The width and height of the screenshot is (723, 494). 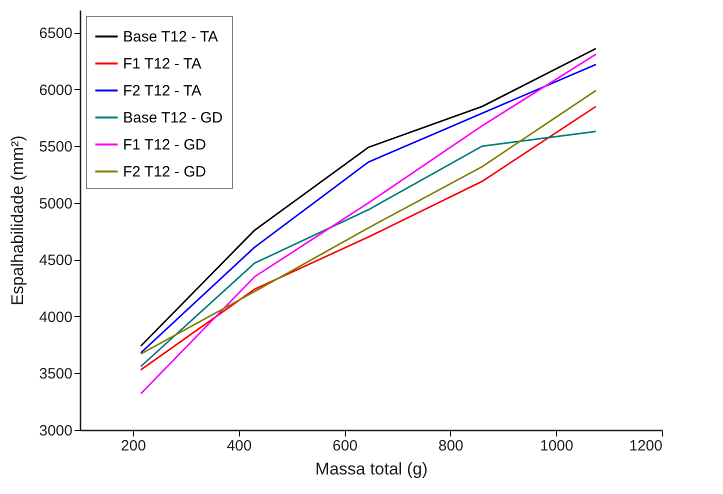 What do you see at coordinates (162, 64) in the screenshot?
I see `legend-label: F1 T12 - TA` at bounding box center [162, 64].